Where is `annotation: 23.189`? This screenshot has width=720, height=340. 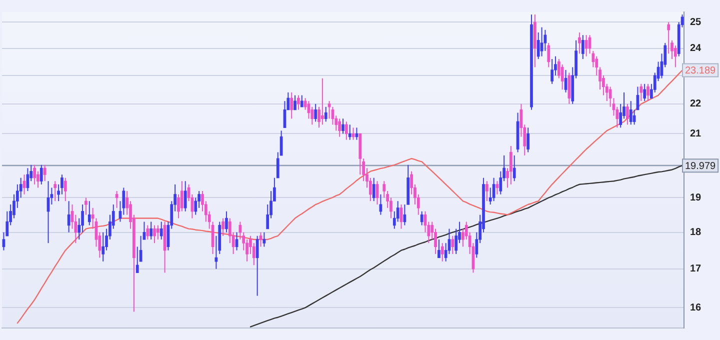 annotation: 23.189 is located at coordinates (700, 71).